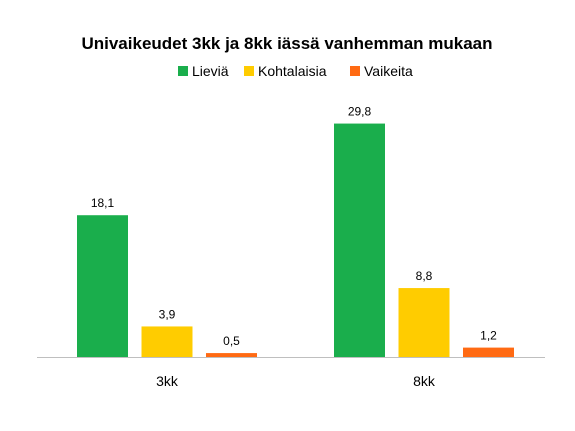  Describe the element at coordinates (102, 286) in the screenshot. I see `bar-3kk-lievi` at that location.